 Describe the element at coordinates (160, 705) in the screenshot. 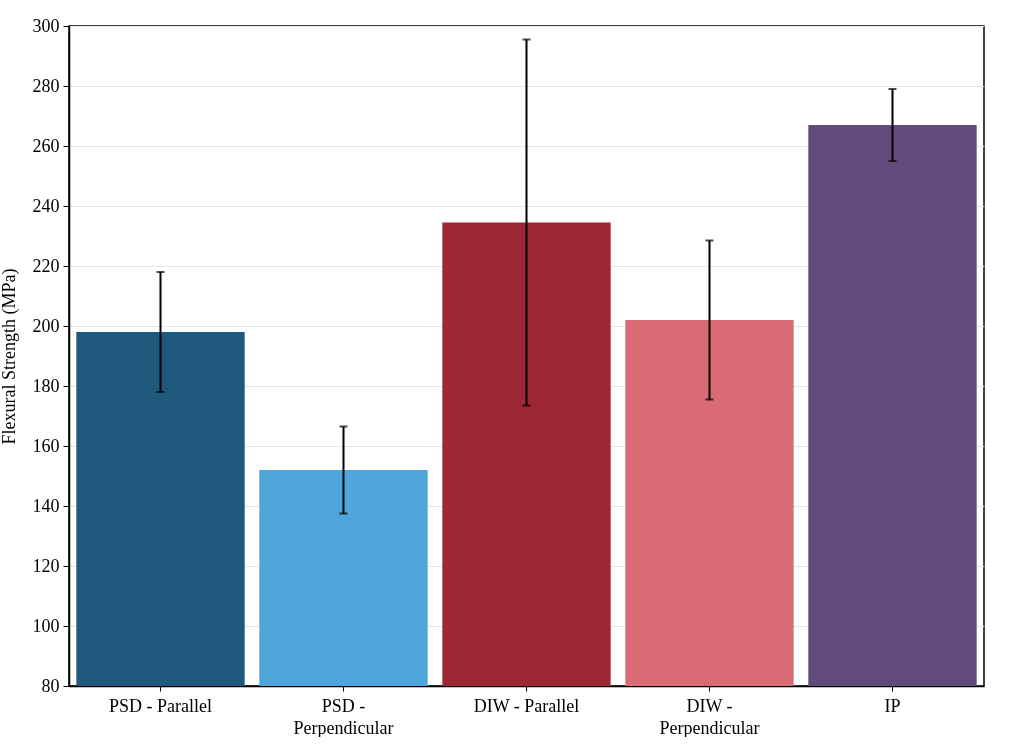

I see `x-tick-label: PSD - Parallel` at that location.